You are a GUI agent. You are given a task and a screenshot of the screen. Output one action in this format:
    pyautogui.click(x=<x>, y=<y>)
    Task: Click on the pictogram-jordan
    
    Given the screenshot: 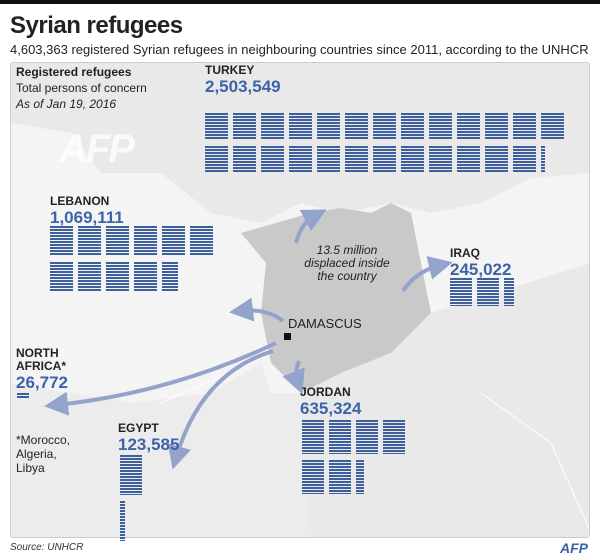 What is the action you would take?
    pyautogui.click(x=353, y=457)
    